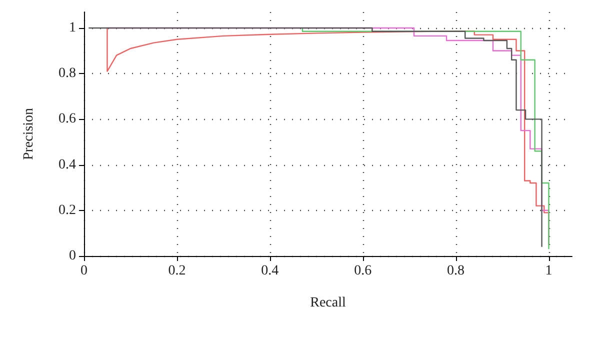 The height and width of the screenshot is (339, 600). Describe the element at coordinates (67, 210) in the screenshot. I see `y-tick-label: 0.2` at that location.